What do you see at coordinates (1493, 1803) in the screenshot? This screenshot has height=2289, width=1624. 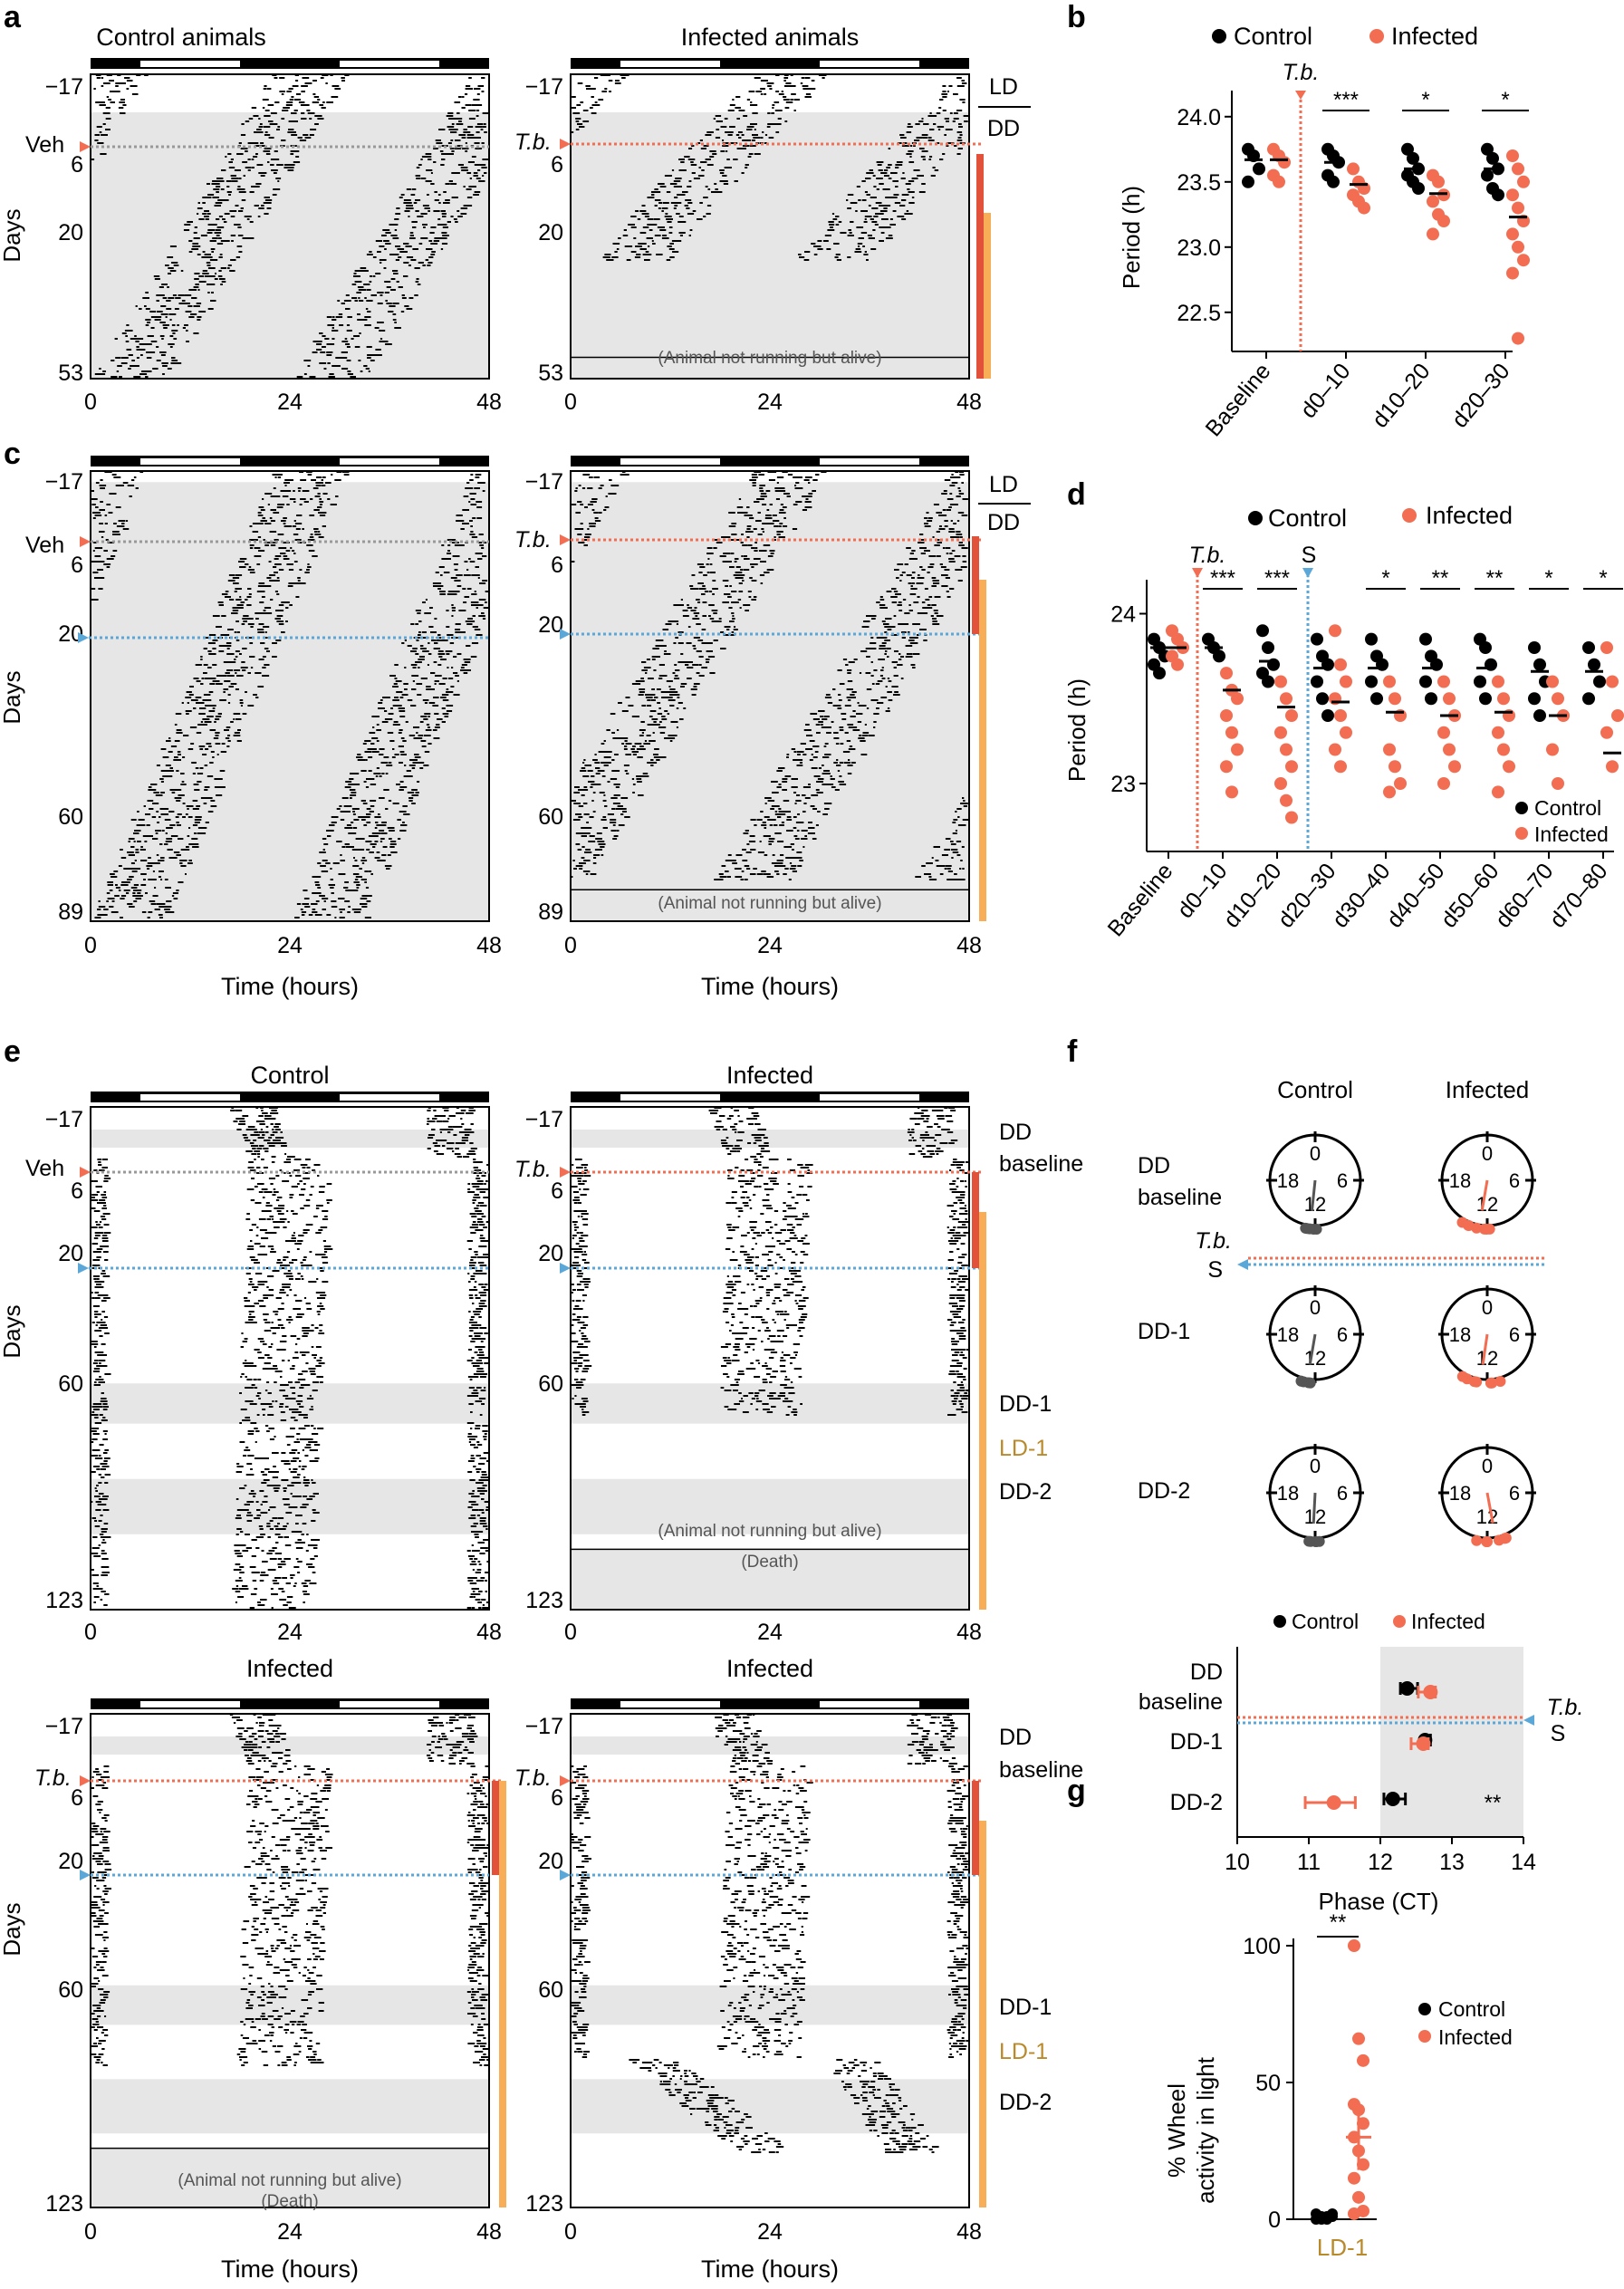 I see `chart-f-significance: **` at bounding box center [1493, 1803].